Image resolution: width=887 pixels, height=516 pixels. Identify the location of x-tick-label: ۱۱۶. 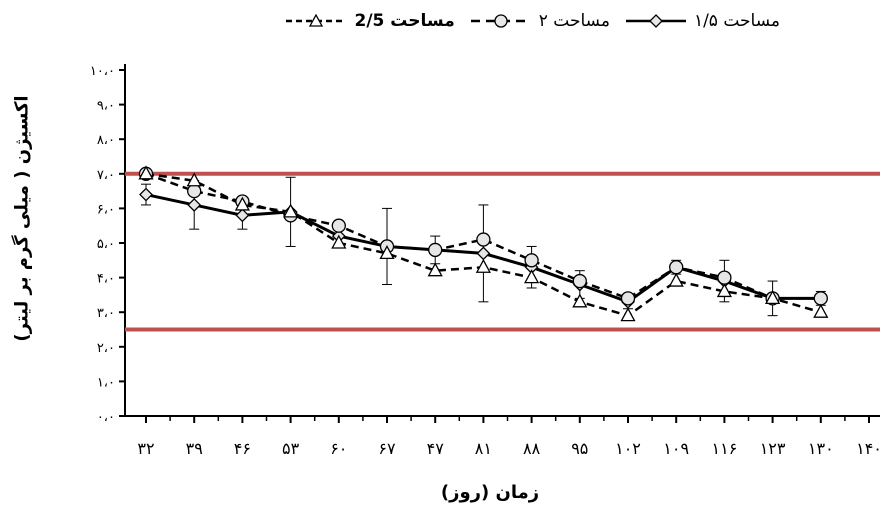
(725, 448).